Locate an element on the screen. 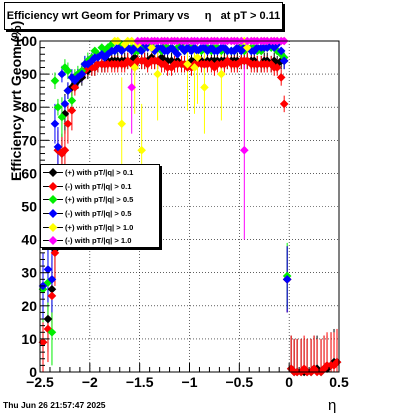 The image size is (400, 414). legend-marker-red is located at coordinates (53, 186).